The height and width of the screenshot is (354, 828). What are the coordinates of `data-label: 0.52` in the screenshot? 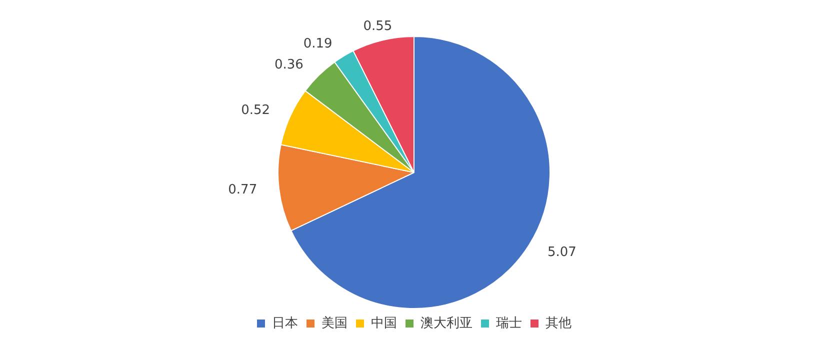 It's located at (255, 110).